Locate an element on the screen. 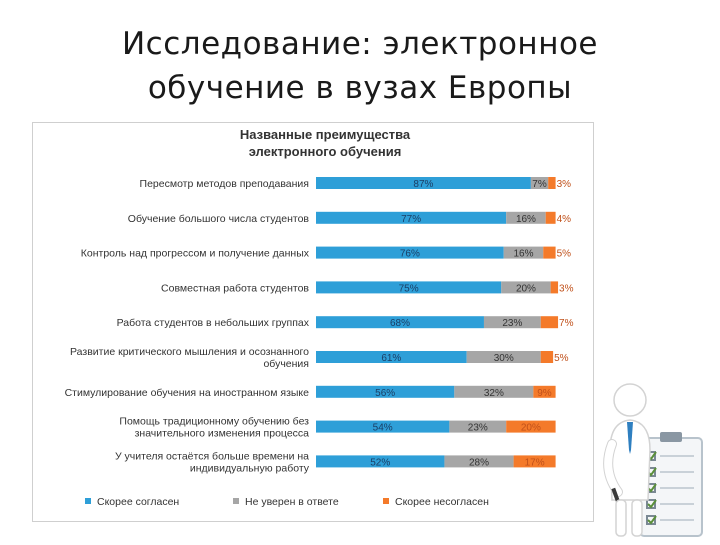 The height and width of the screenshot is (545, 720). category-label: Пересмотр методов преподавания is located at coordinates (224, 184).